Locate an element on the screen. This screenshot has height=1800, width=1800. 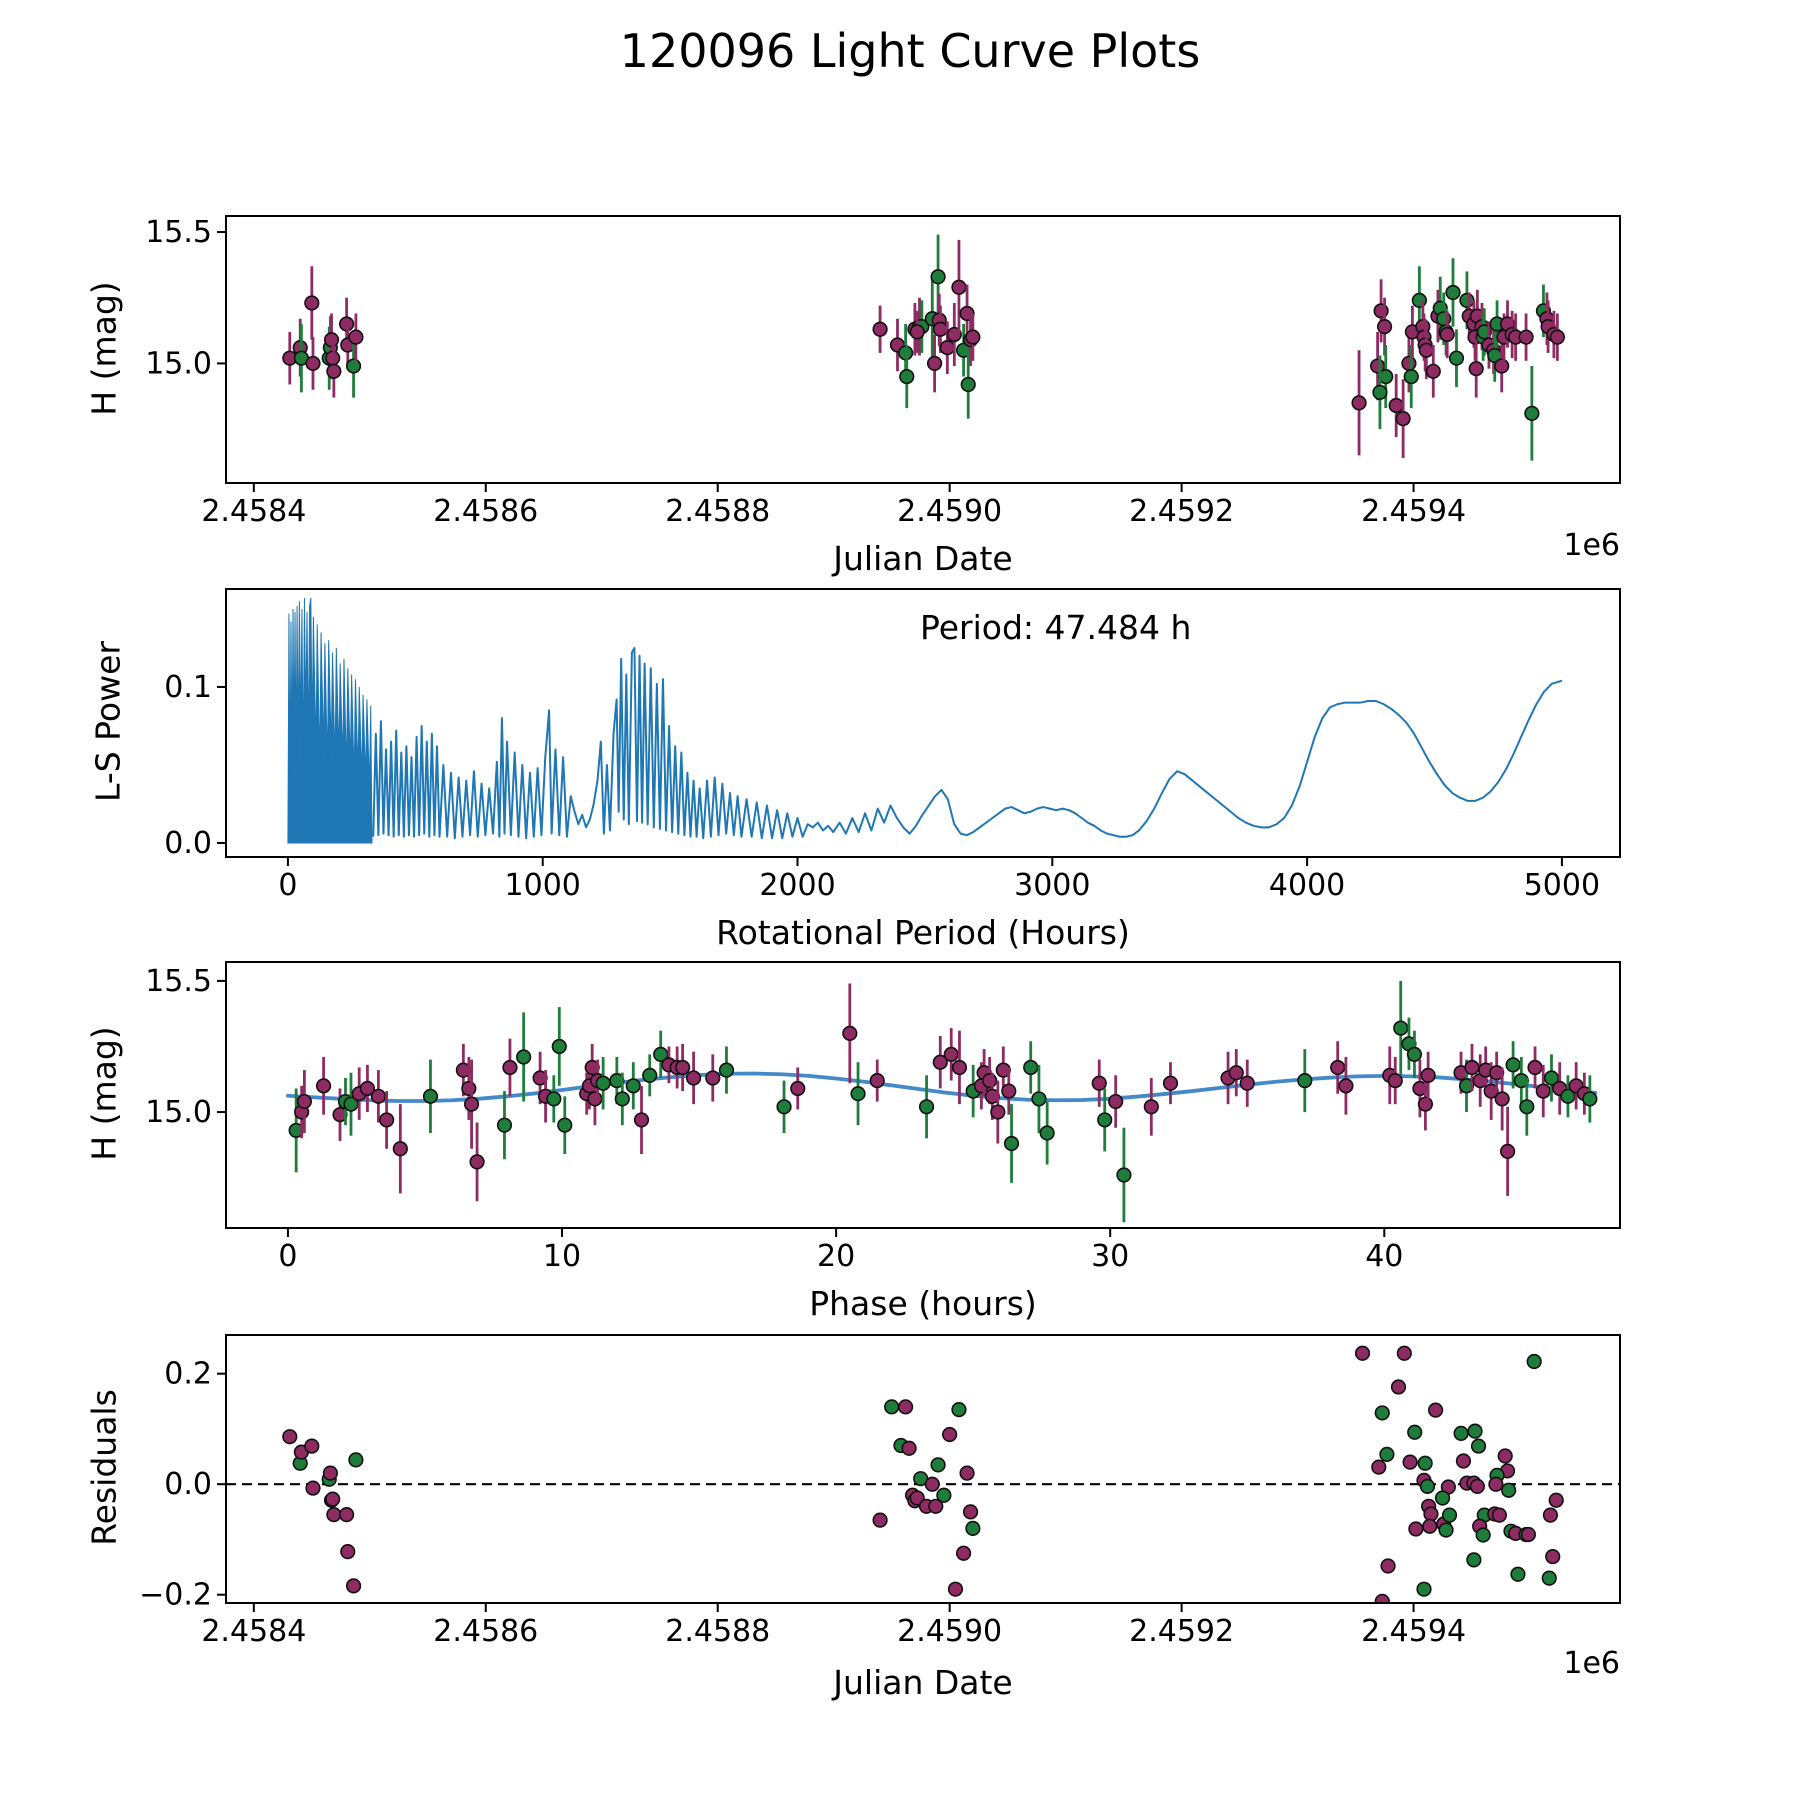
x-tick-label: 20 is located at coordinates (836, 1256).